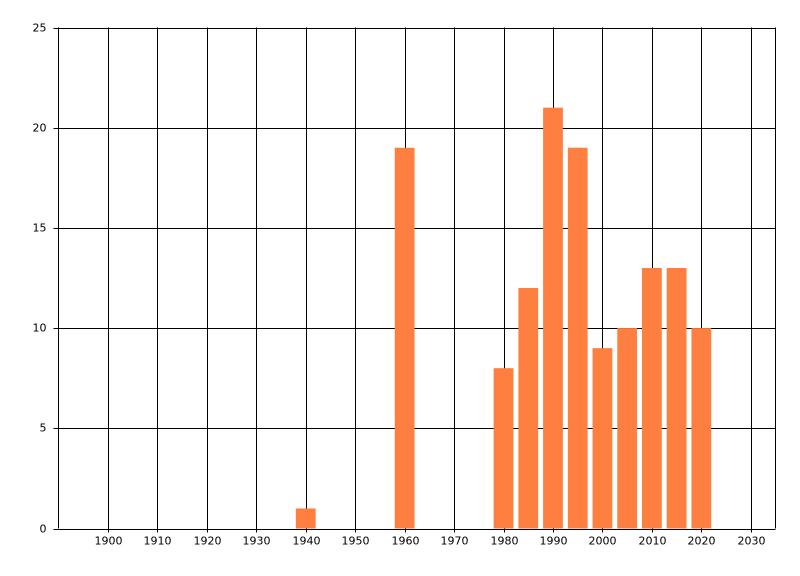 The width and height of the screenshot is (800, 576). What do you see at coordinates (356, 541) in the screenshot?
I see `x-tick-label: 1950` at bounding box center [356, 541].